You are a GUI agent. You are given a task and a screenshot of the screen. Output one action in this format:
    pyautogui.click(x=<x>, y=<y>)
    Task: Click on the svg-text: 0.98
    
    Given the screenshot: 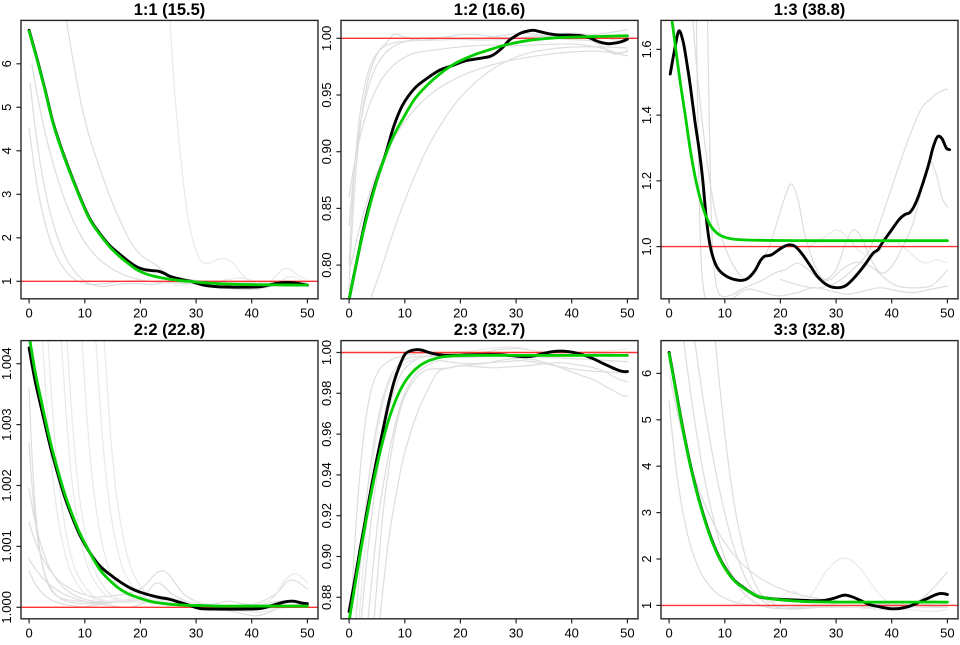 What is the action you would take?
    pyautogui.click(x=326, y=393)
    